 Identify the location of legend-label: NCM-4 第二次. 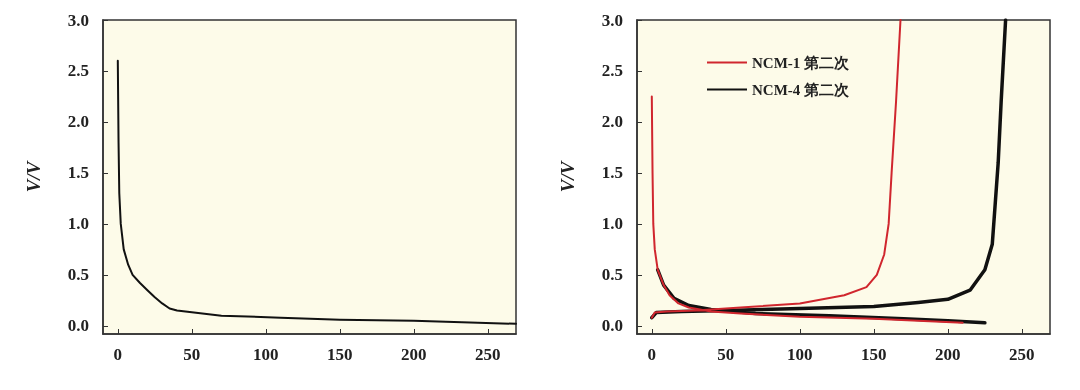
(801, 89).